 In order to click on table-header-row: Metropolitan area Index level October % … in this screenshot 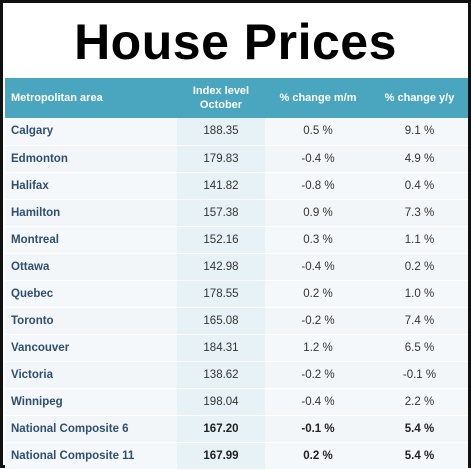, I will do `click(236, 98)`.